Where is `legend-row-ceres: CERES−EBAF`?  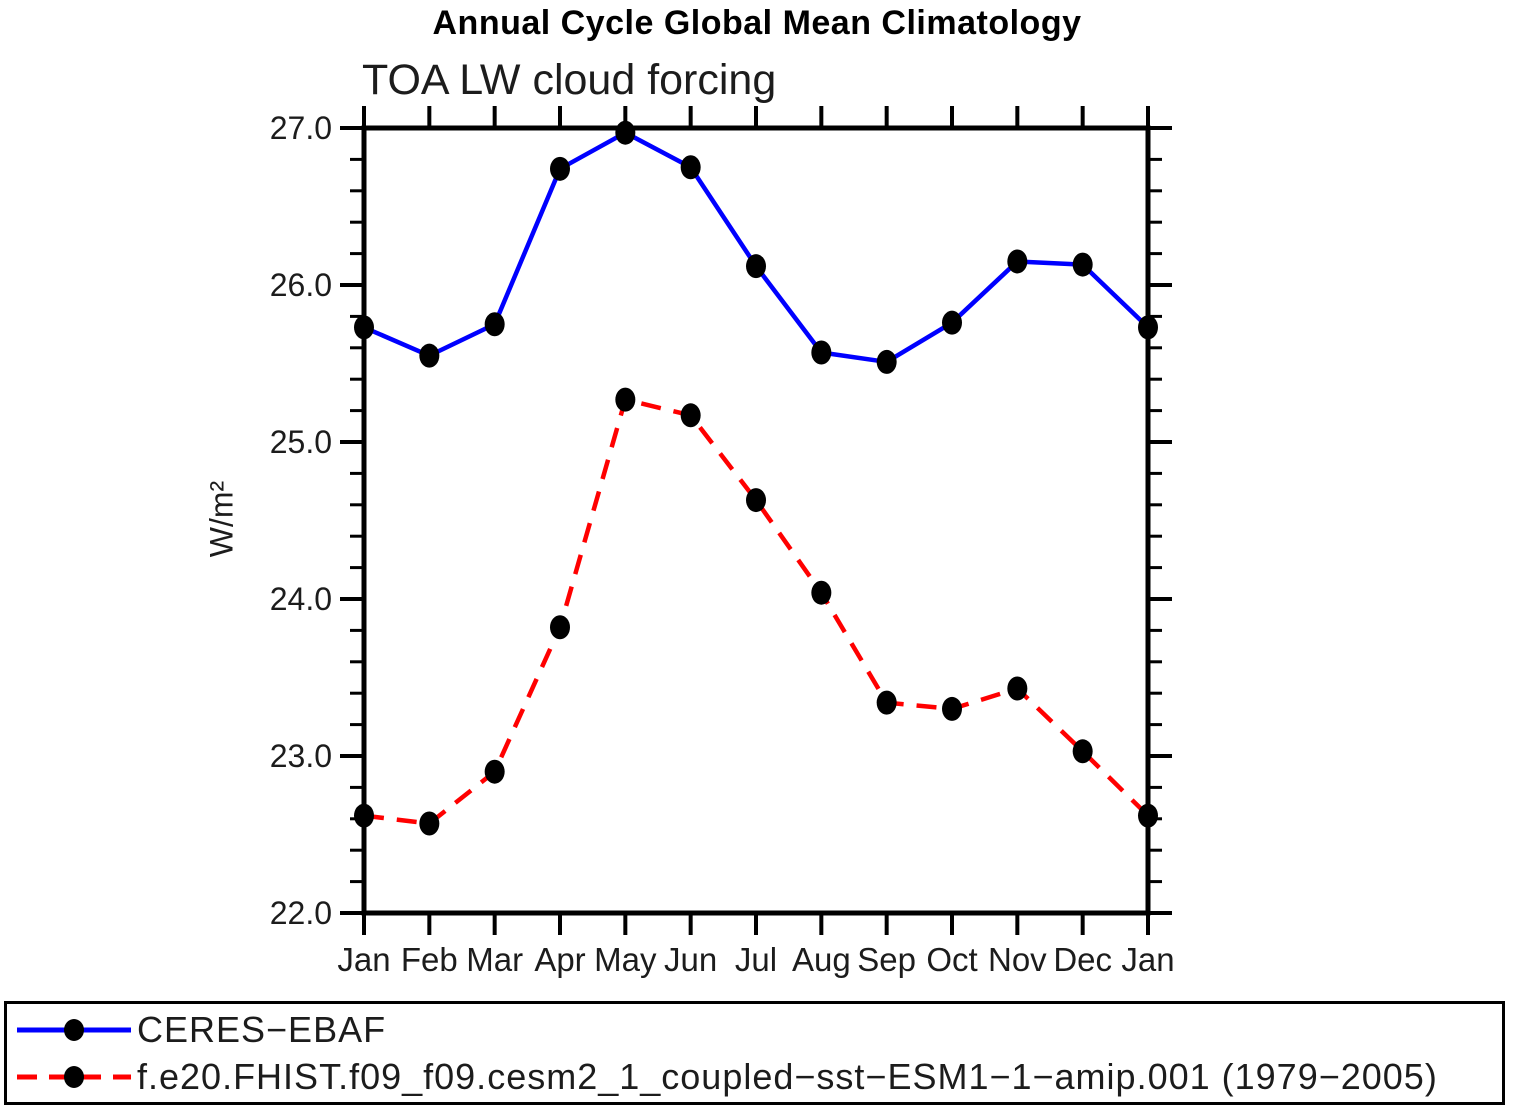 legend-row-ceres: CERES−EBAF is located at coordinates (754, 1029).